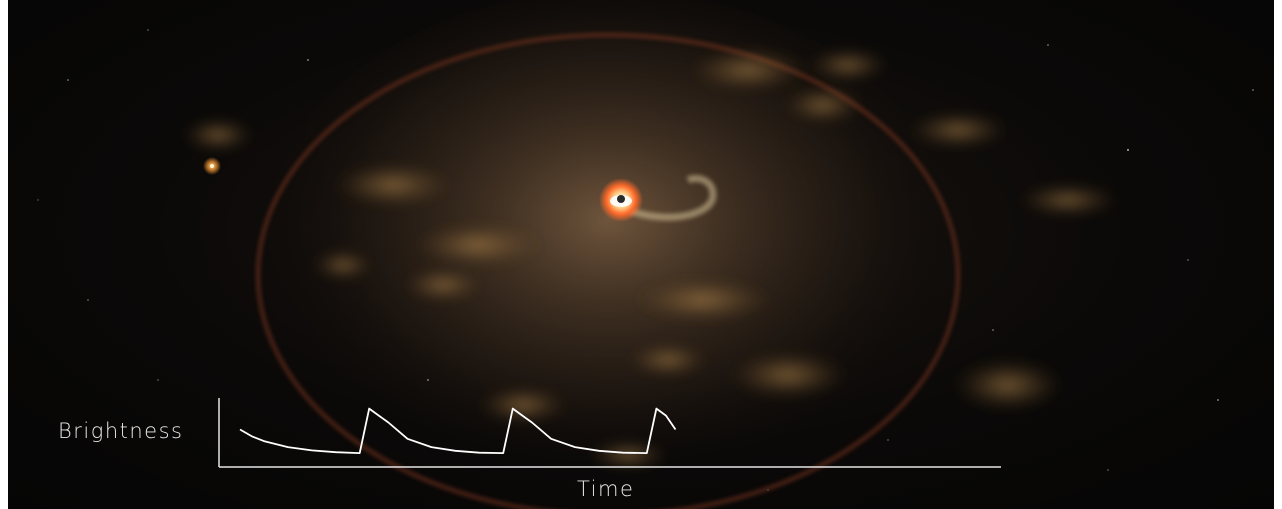 This screenshot has height=509, width=1282. What do you see at coordinates (121, 431) in the screenshot?
I see `y-axis-label: Brightness` at bounding box center [121, 431].